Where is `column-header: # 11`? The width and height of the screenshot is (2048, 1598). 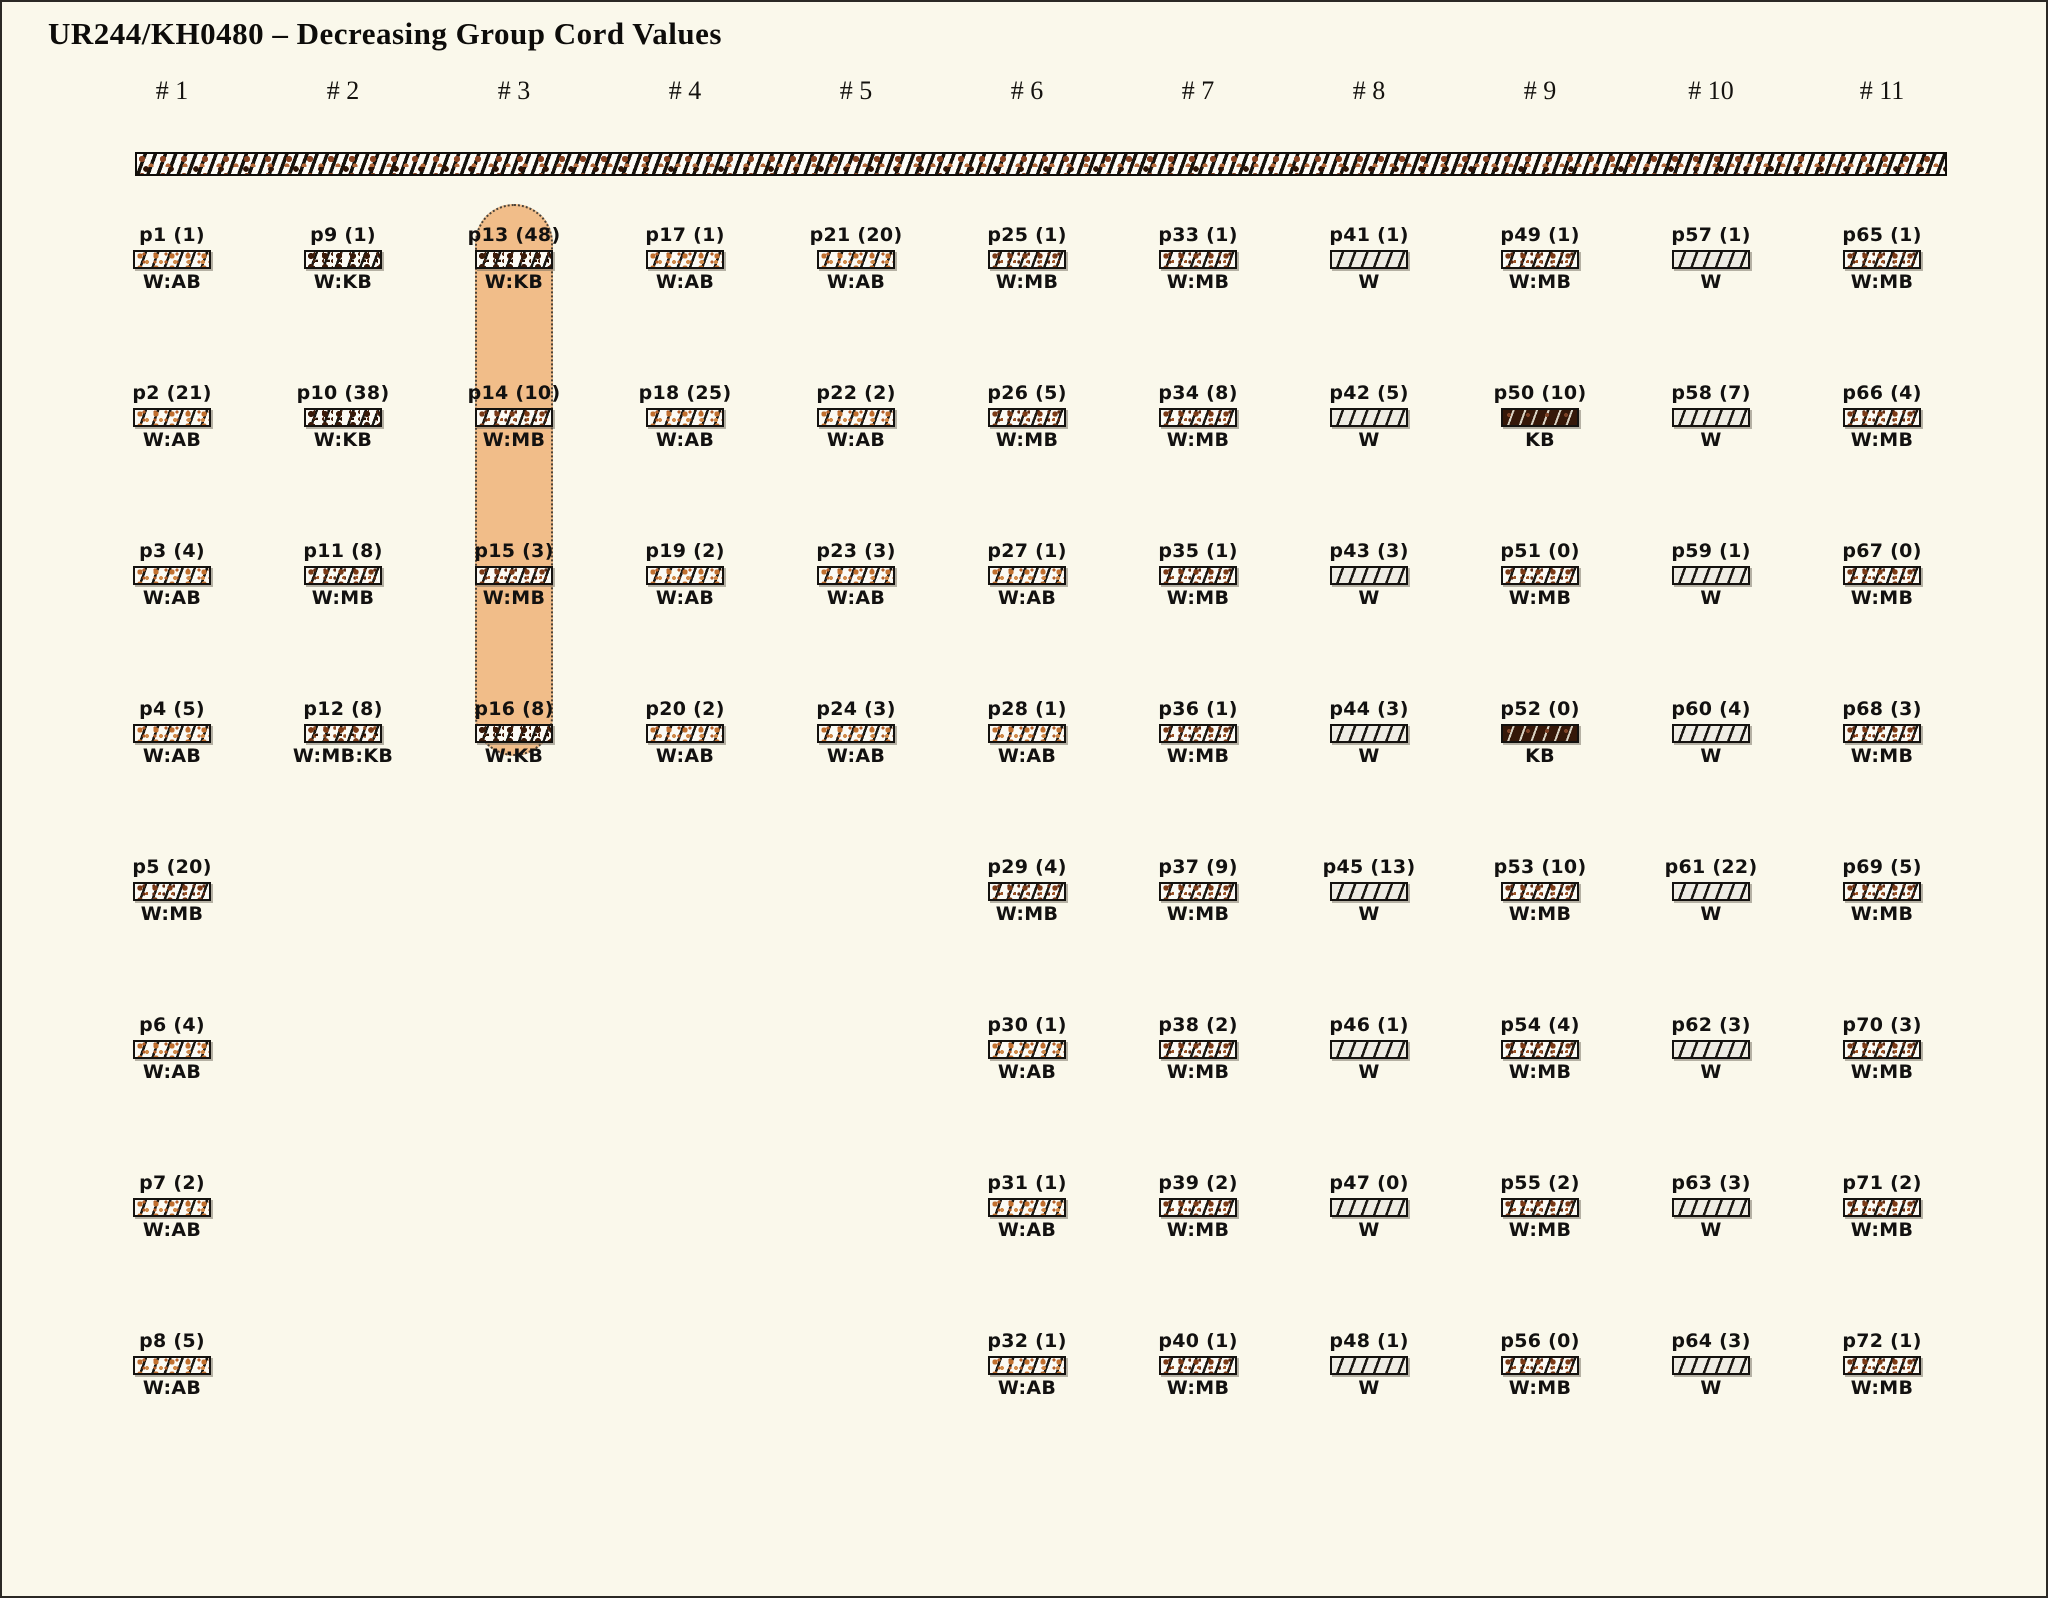 column-header: # 11 is located at coordinates (1882, 90).